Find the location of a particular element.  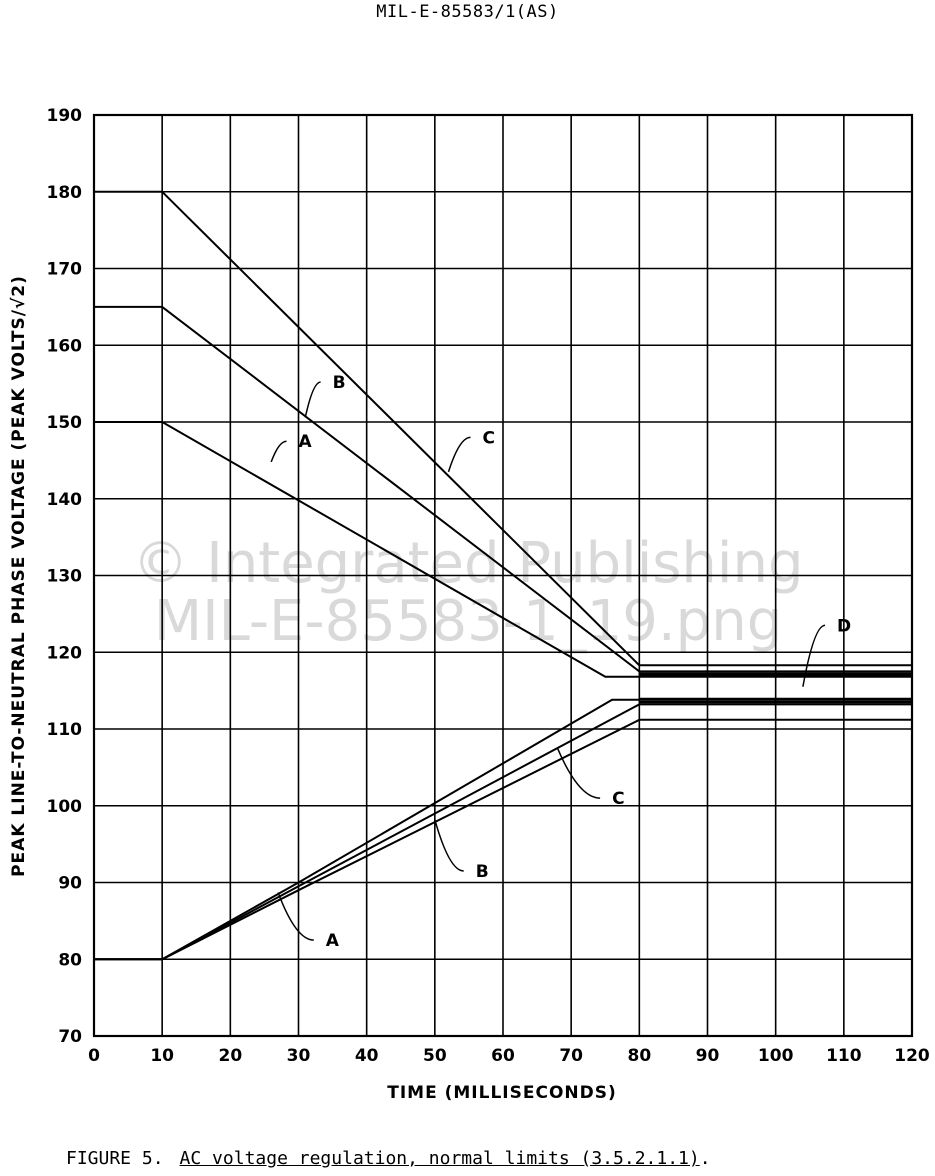

y-tick-label: 110 is located at coordinates (65, 730).